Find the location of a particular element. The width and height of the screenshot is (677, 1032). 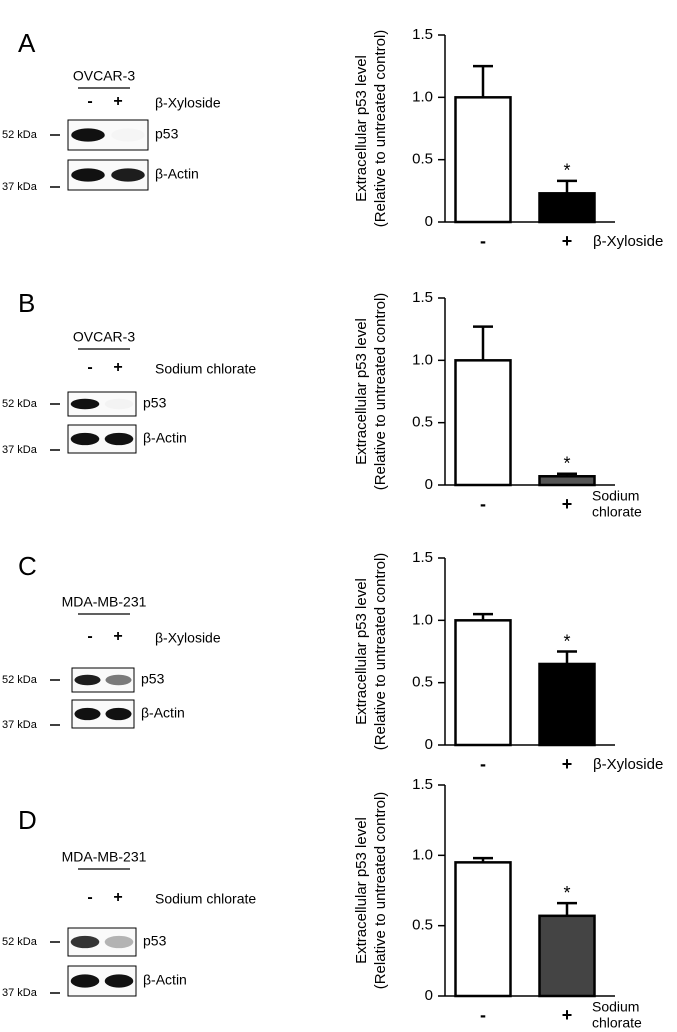

panel-letter: A is located at coordinates (27, 43).